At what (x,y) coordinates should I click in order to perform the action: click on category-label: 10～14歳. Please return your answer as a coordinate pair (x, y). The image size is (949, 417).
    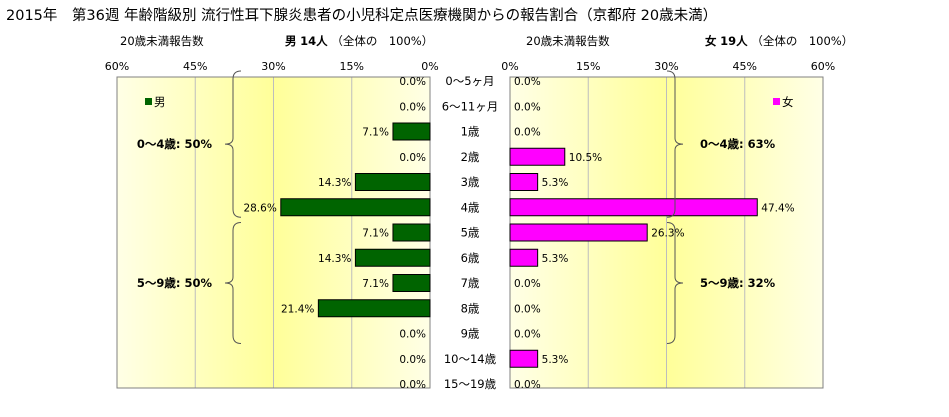
    Looking at the image, I should click on (470, 359).